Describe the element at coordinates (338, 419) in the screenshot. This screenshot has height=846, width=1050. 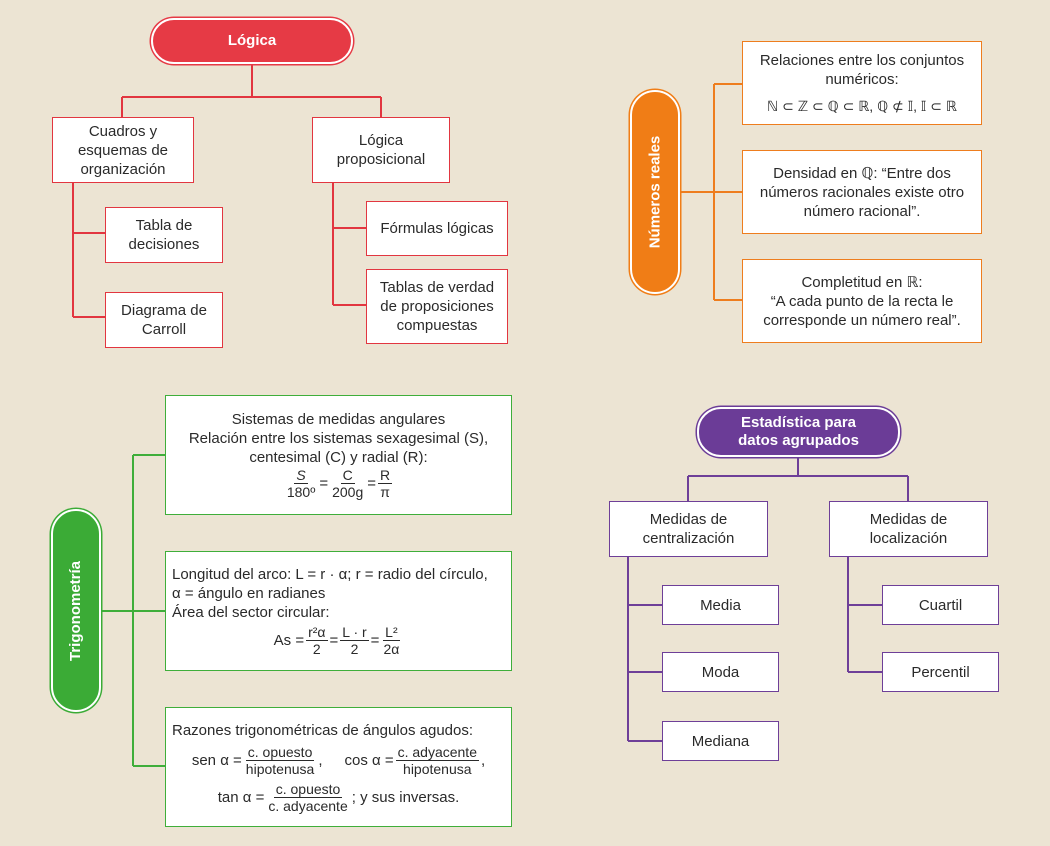
I see `sistemas-title: Sistemas de medidas angulares` at that location.